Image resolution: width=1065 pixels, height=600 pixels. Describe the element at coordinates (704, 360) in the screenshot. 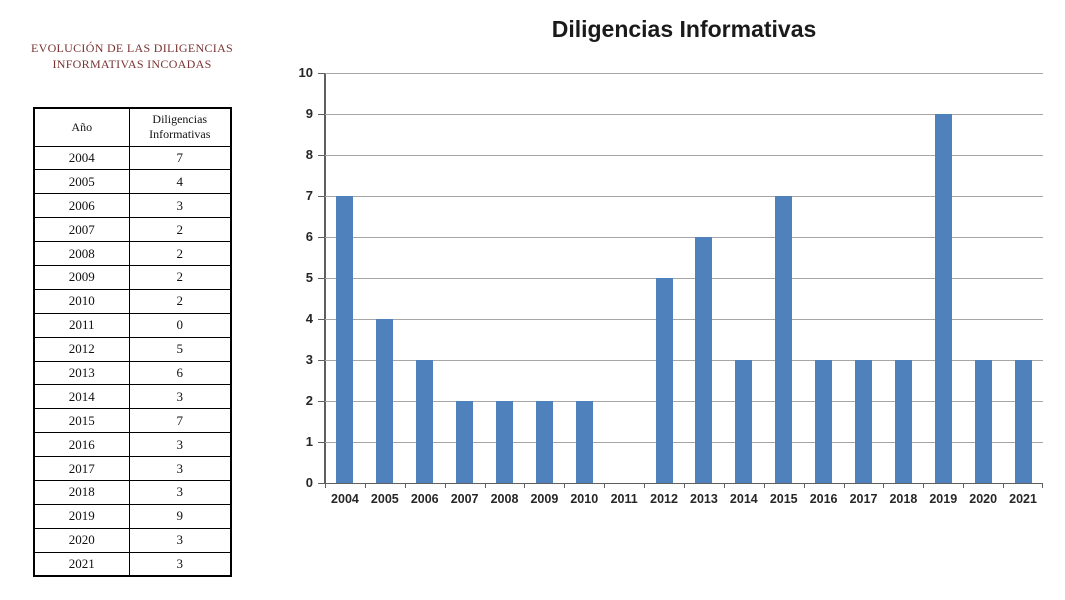

I see `bar-2013` at that location.